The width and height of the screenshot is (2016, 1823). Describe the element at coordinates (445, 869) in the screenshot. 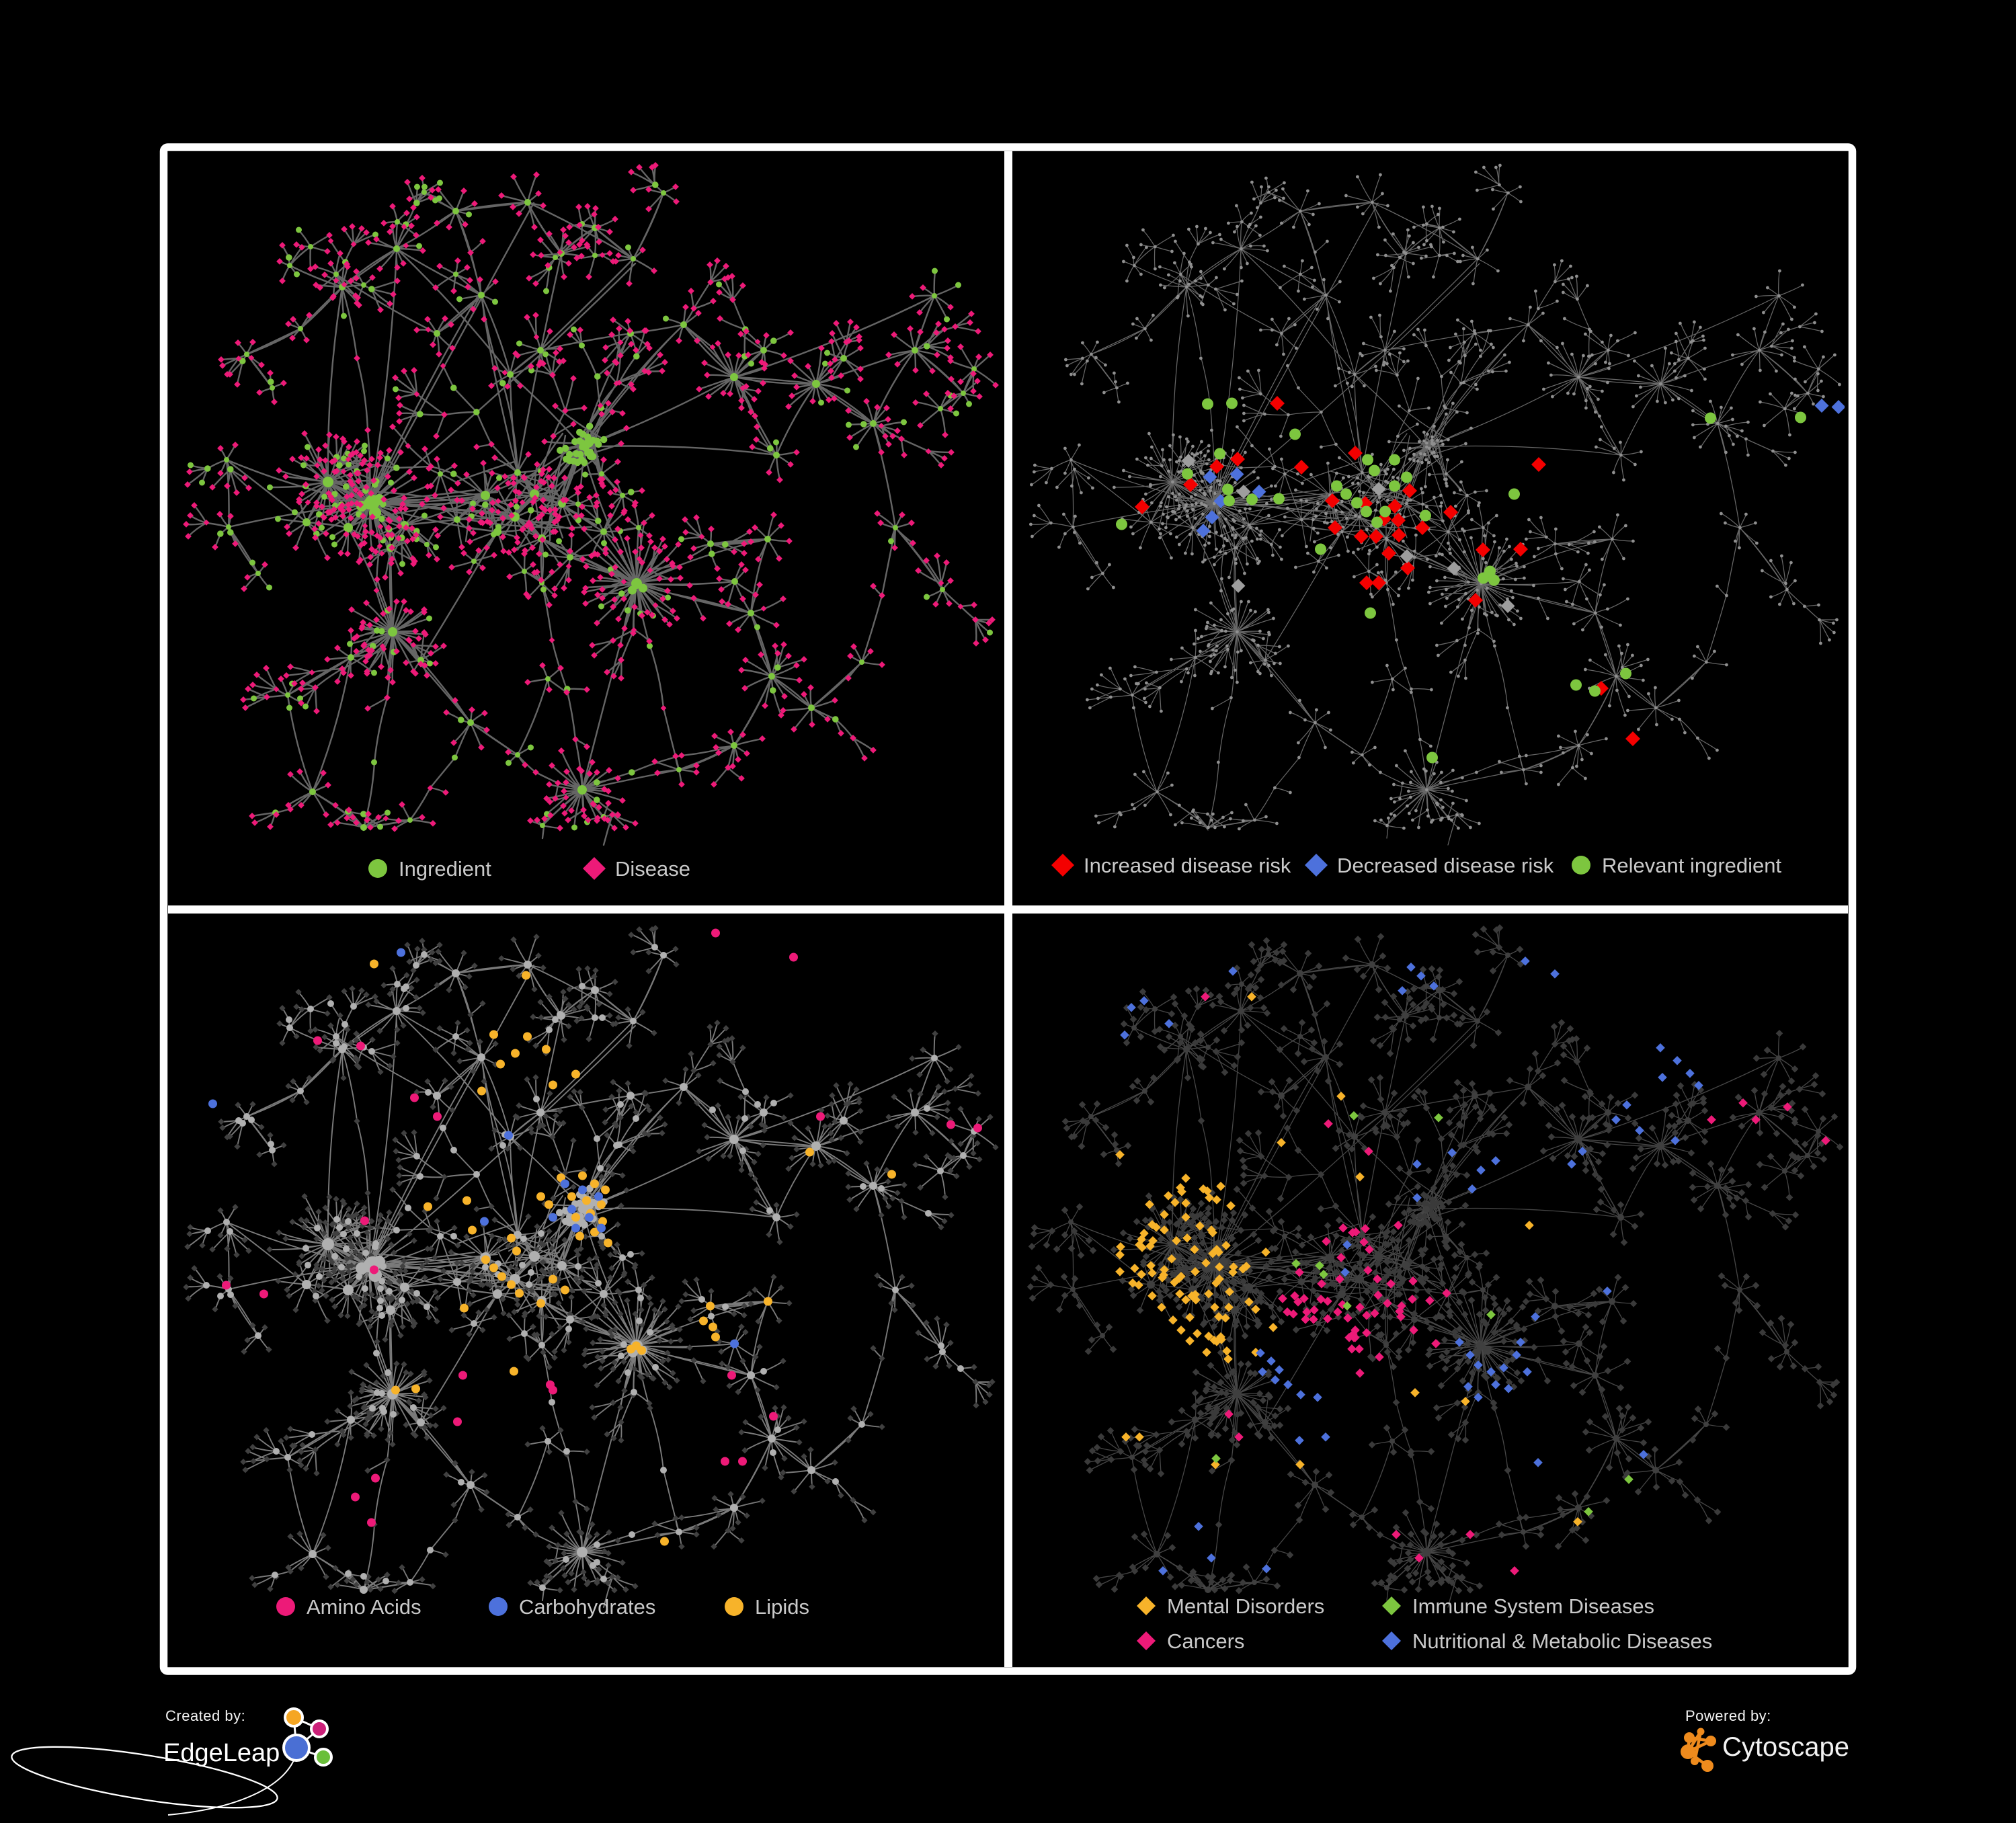

I see `svg-text: Ingredient` at that location.